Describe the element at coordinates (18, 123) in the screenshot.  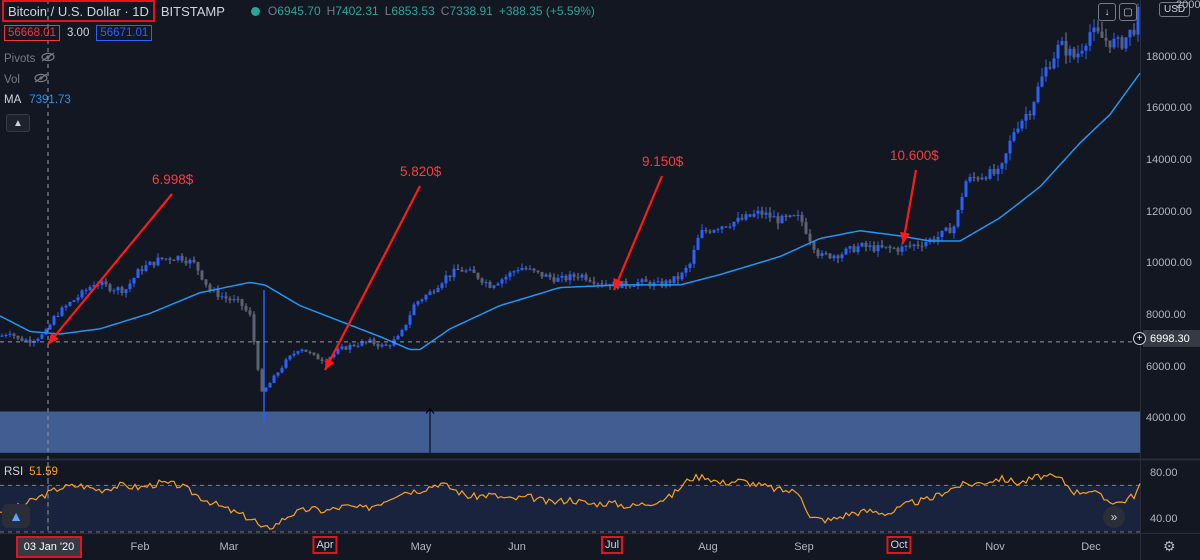
I see `chevron-up-icon: ▲` at that location.